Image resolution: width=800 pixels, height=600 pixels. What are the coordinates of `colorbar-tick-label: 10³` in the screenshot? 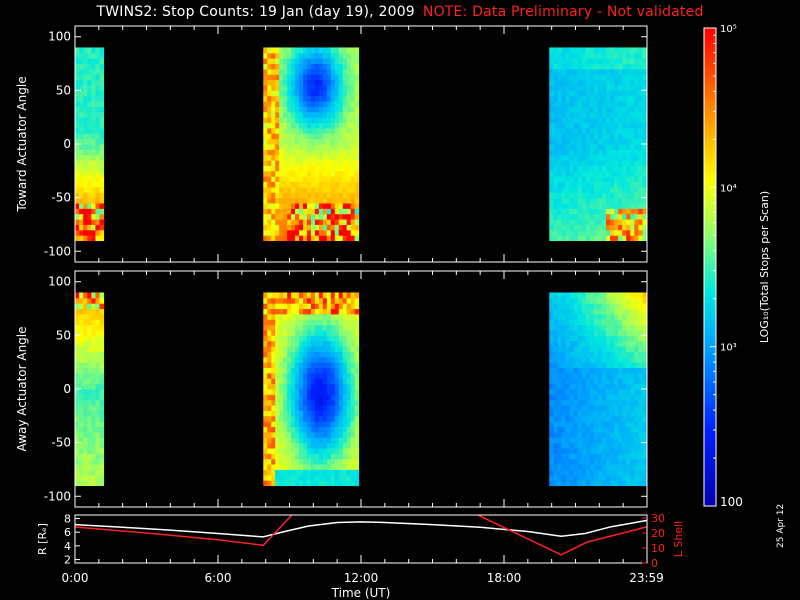 It's located at (728, 348).